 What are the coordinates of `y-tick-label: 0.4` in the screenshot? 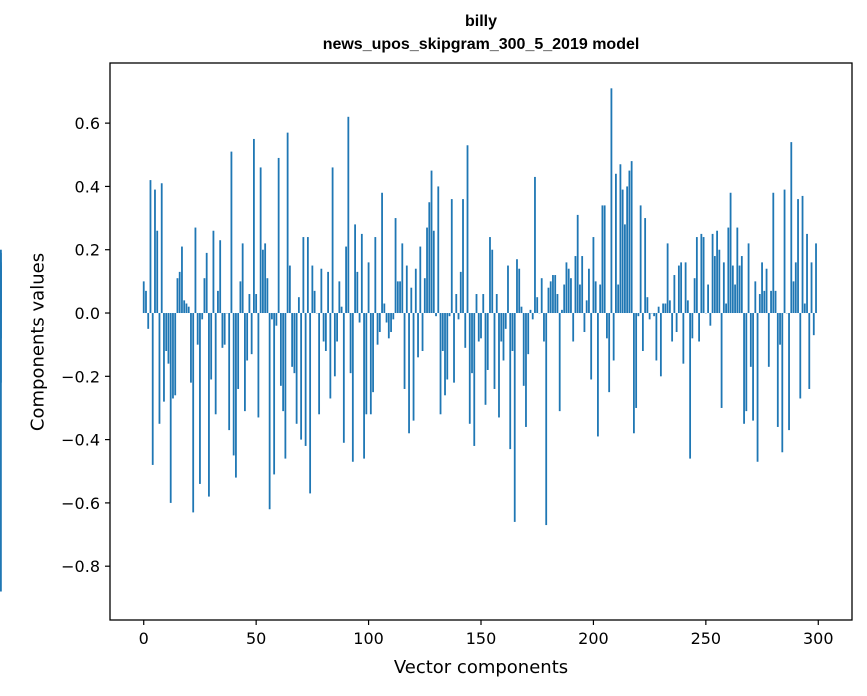 It's located at (87, 186).